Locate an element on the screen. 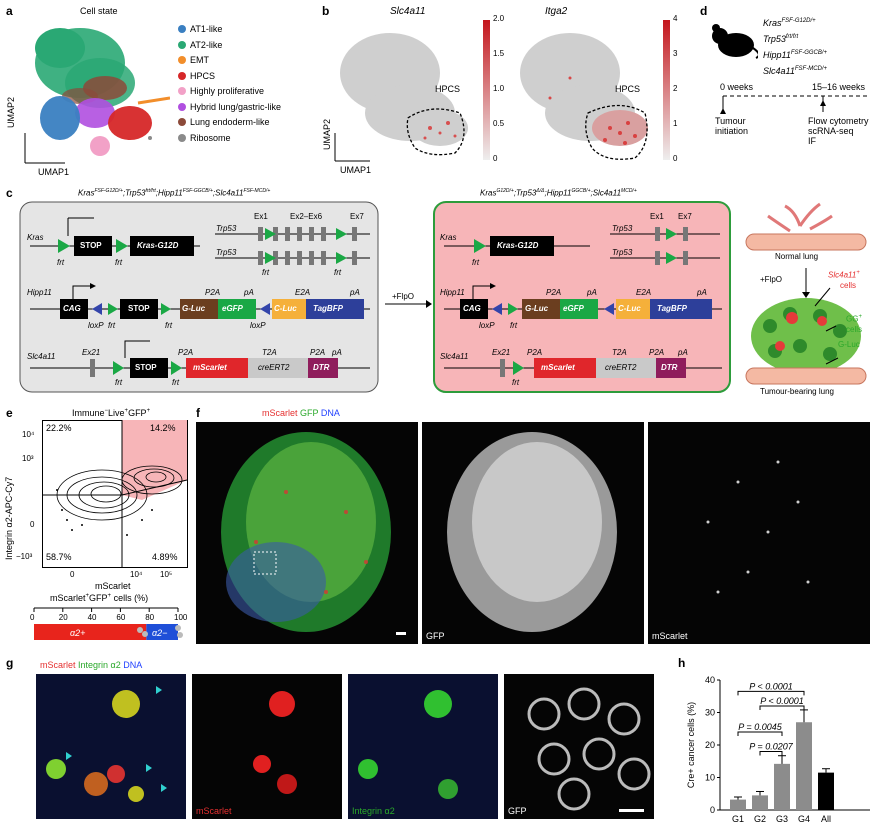 The image size is (877, 829). hpcs-label-2: HPCS is located at coordinates (628, 89).